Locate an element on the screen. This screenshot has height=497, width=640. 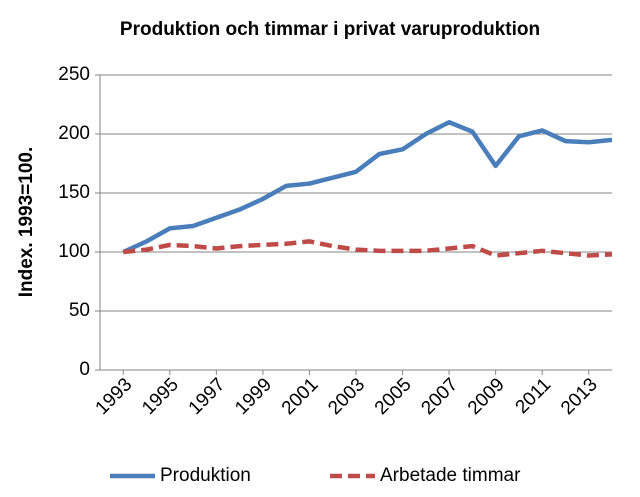
y-tick-label: 200 is located at coordinates (74, 133).